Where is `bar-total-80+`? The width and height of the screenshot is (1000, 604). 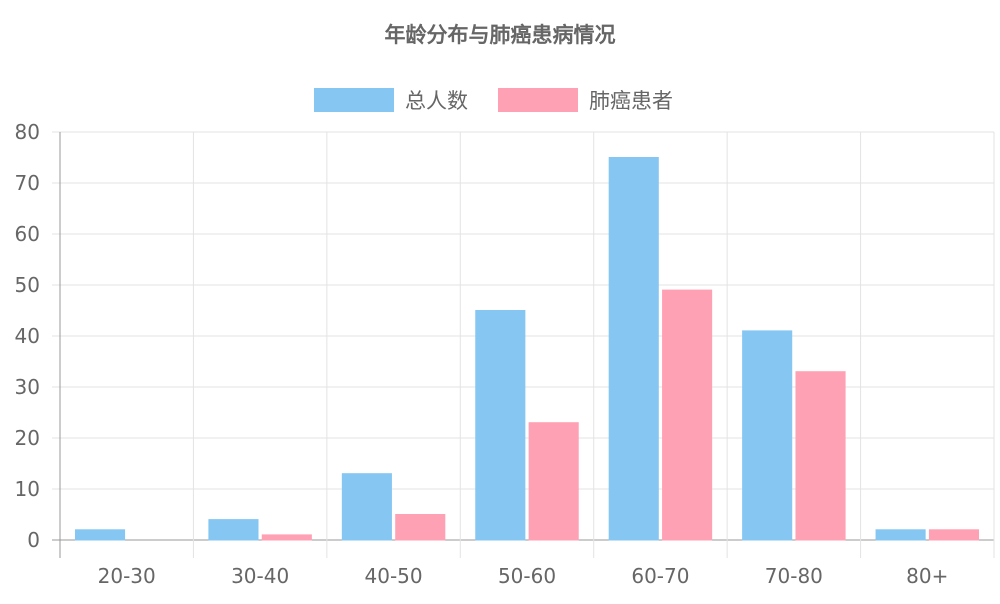 bar-total-80+ is located at coordinates (900, 535).